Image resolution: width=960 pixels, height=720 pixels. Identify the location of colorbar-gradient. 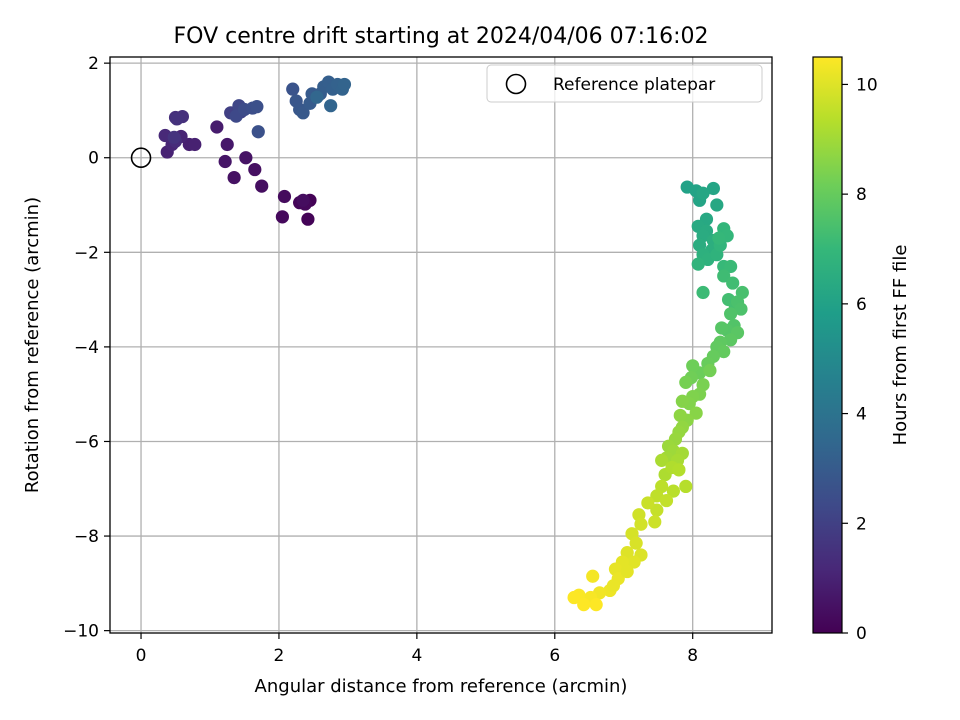
(827, 345).